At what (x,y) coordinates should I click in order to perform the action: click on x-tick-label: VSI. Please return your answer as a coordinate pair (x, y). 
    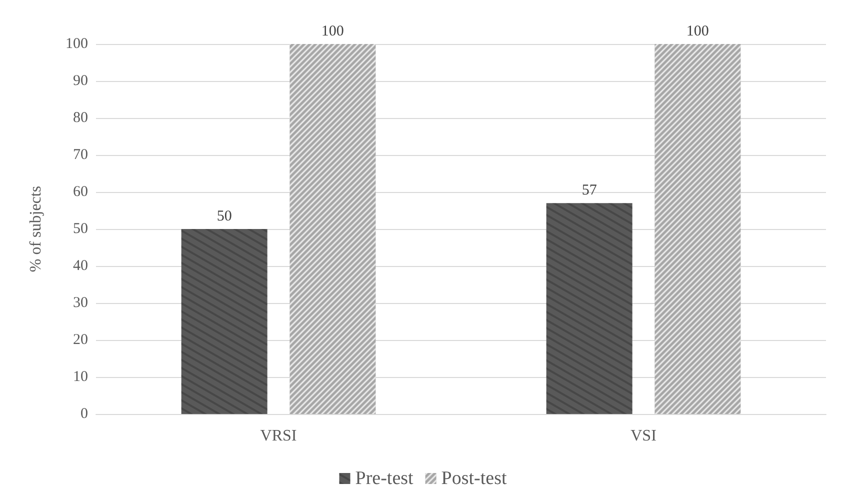
    Looking at the image, I should click on (643, 436).